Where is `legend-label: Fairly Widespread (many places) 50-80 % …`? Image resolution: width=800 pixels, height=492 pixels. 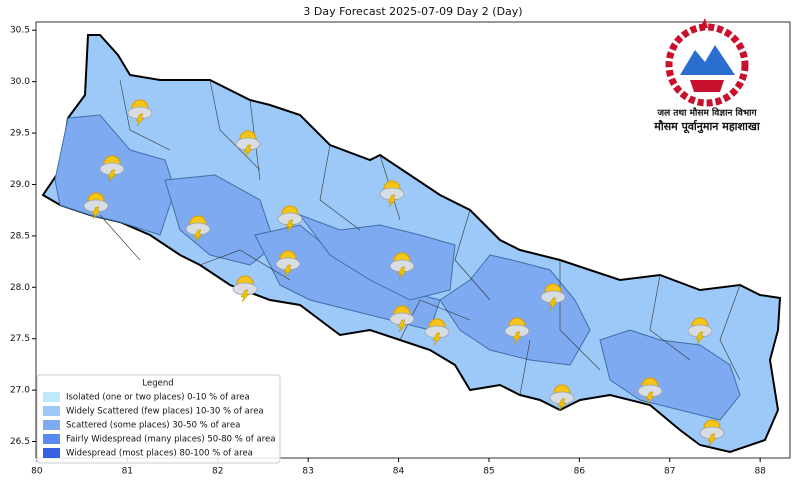
legend-label: Fairly Widespread (many places) 50-80 % … is located at coordinates (170, 440).